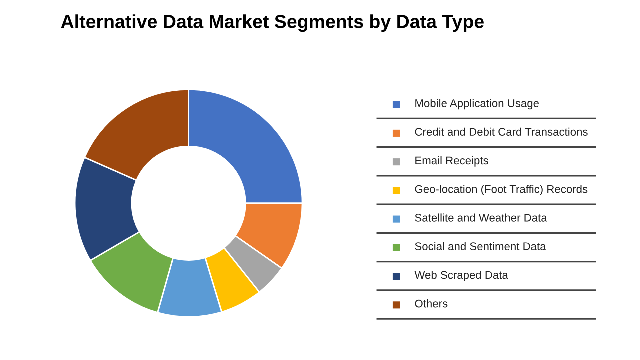 The height and width of the screenshot is (360, 640). Describe the element at coordinates (501, 132) in the screenshot. I see `legend-label: Credit and Debit Card Transactions` at that location.